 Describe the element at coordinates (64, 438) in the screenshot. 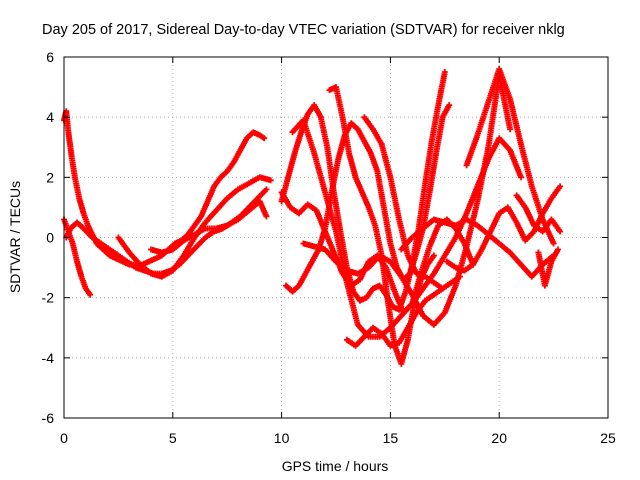

I see `x-tick-label: 0` at that location.